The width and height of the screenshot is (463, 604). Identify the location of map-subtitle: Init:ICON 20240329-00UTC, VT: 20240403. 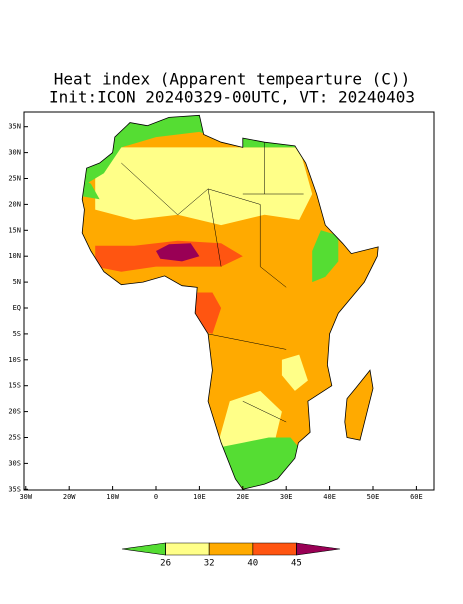
(232, 97).